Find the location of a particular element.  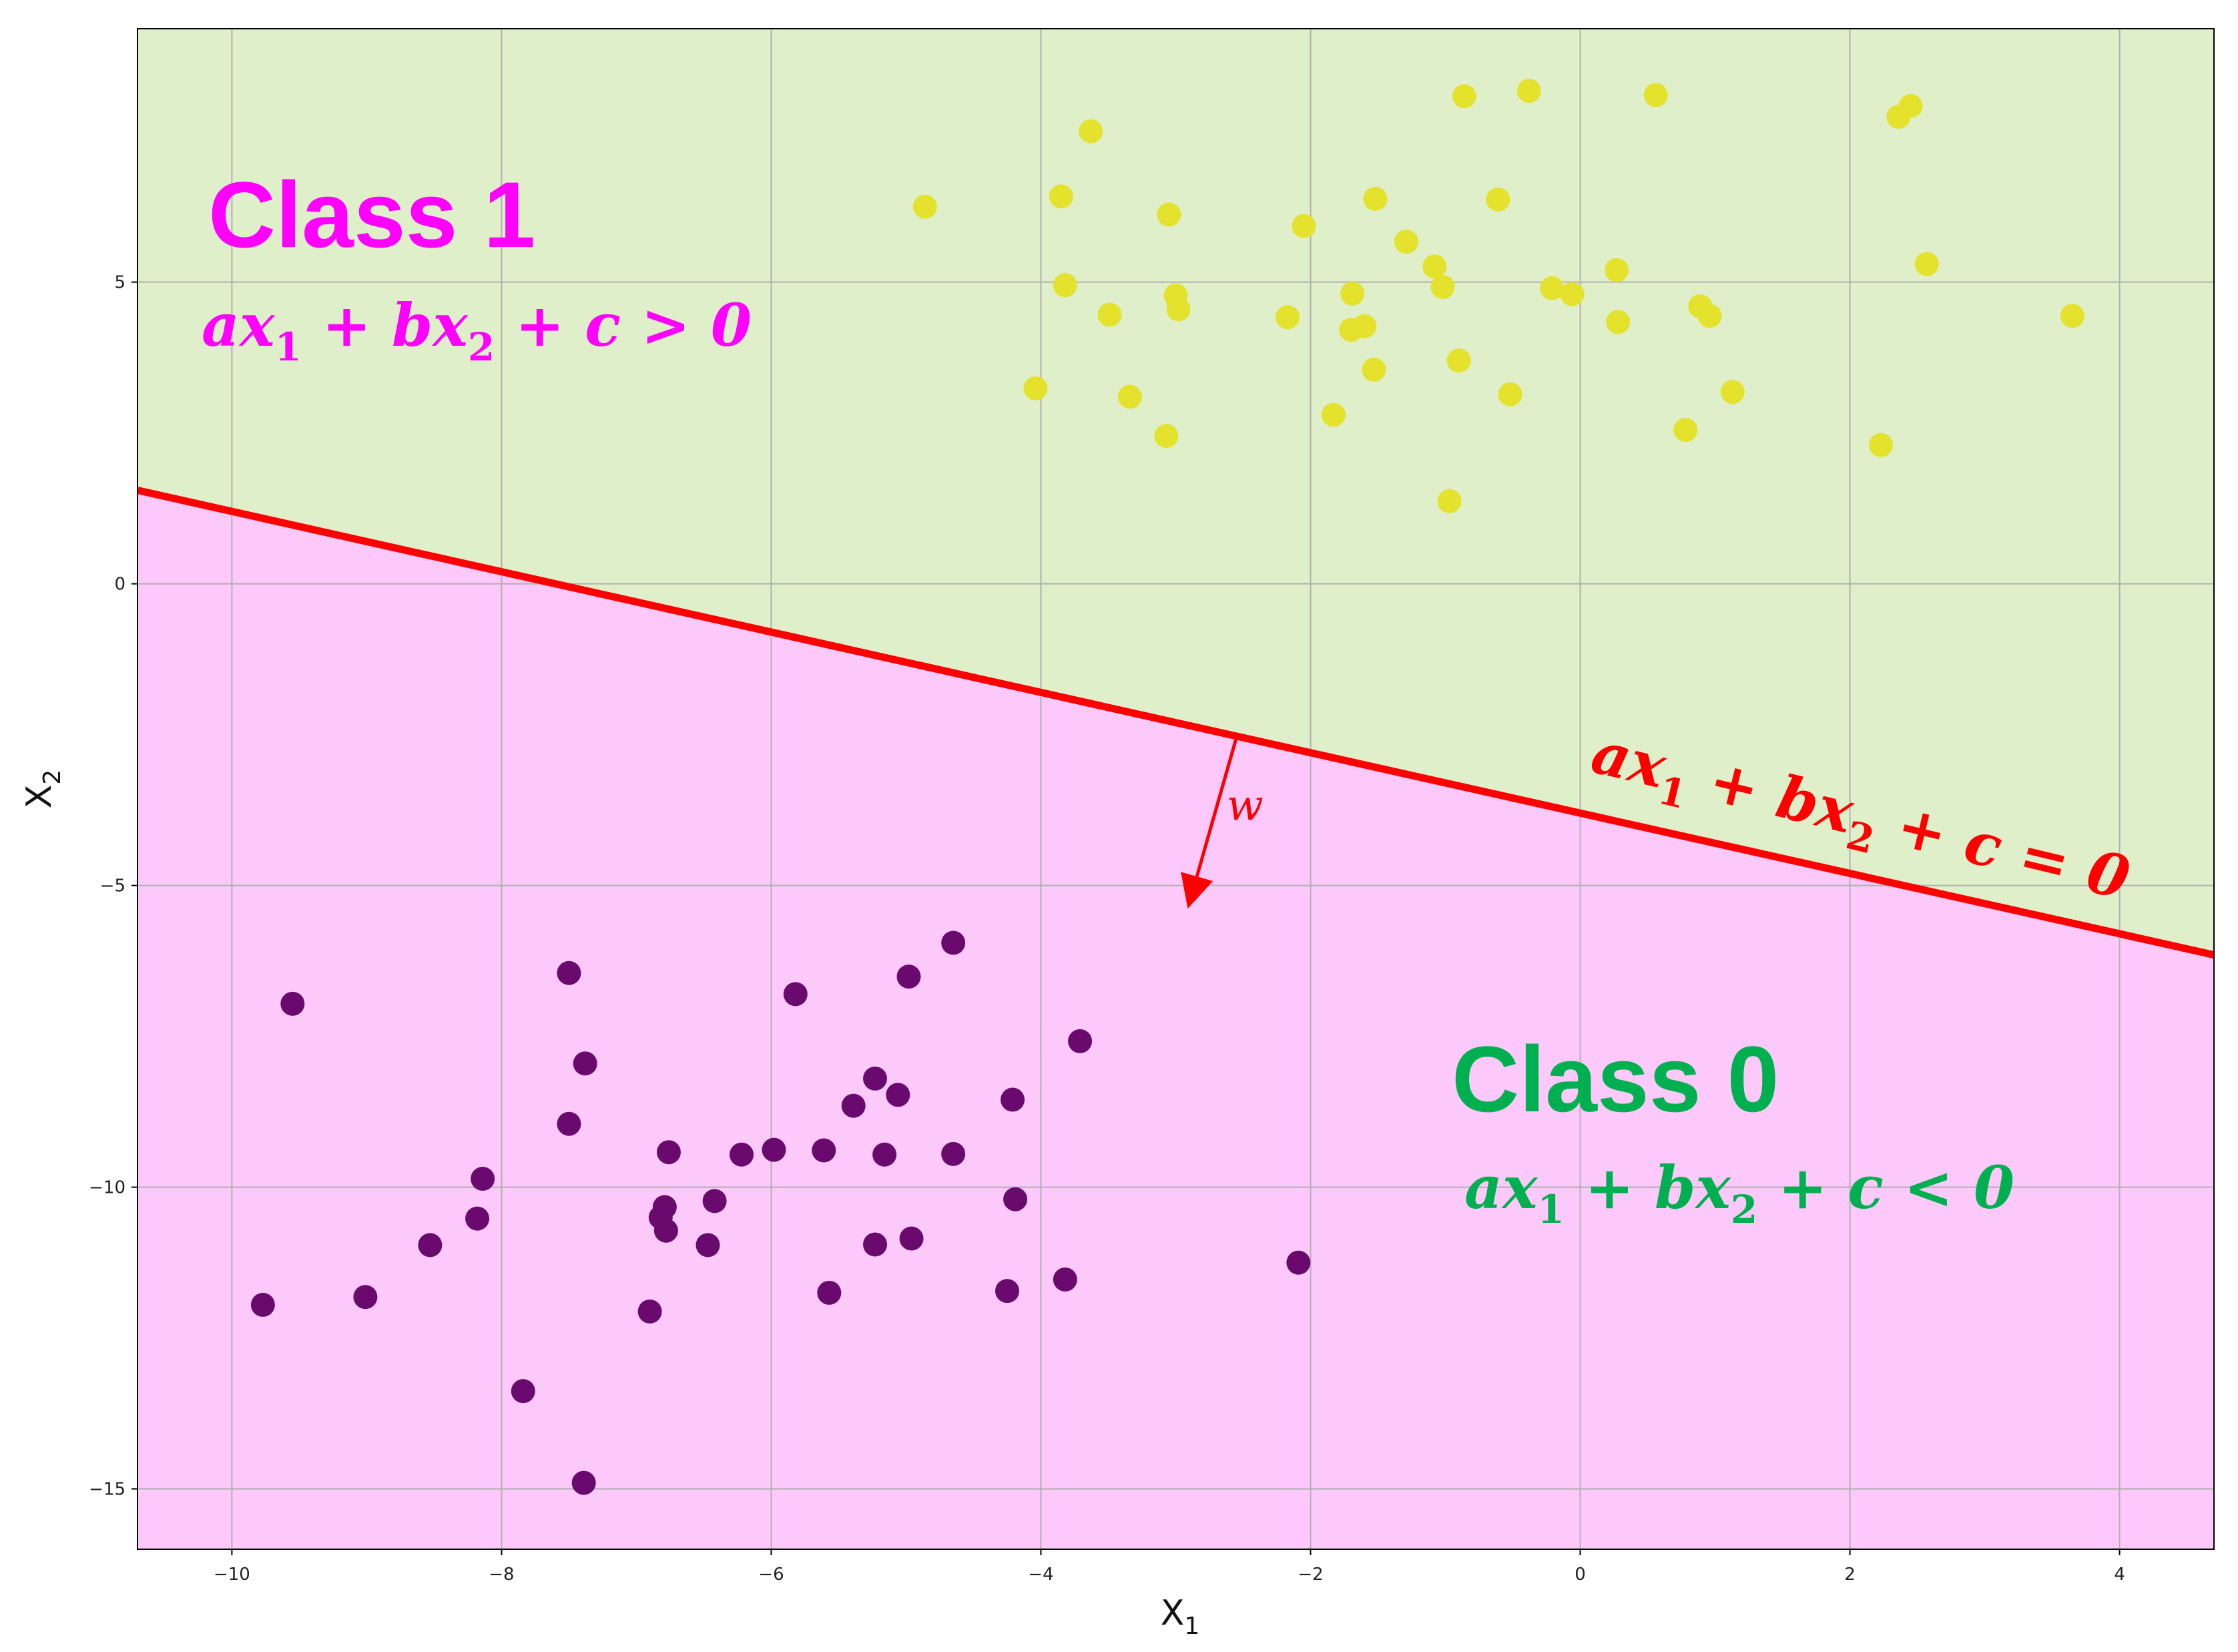

y-tick-label: 5 is located at coordinates (119, 283).